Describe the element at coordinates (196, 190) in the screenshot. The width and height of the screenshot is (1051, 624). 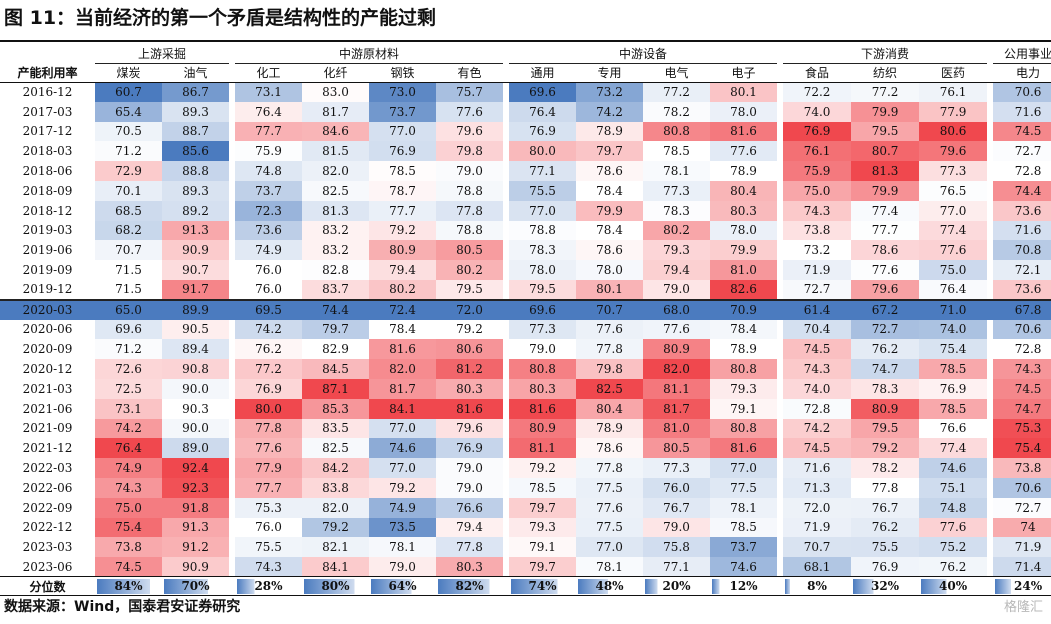
I see `heatmap-cell: 89.3` at that location.